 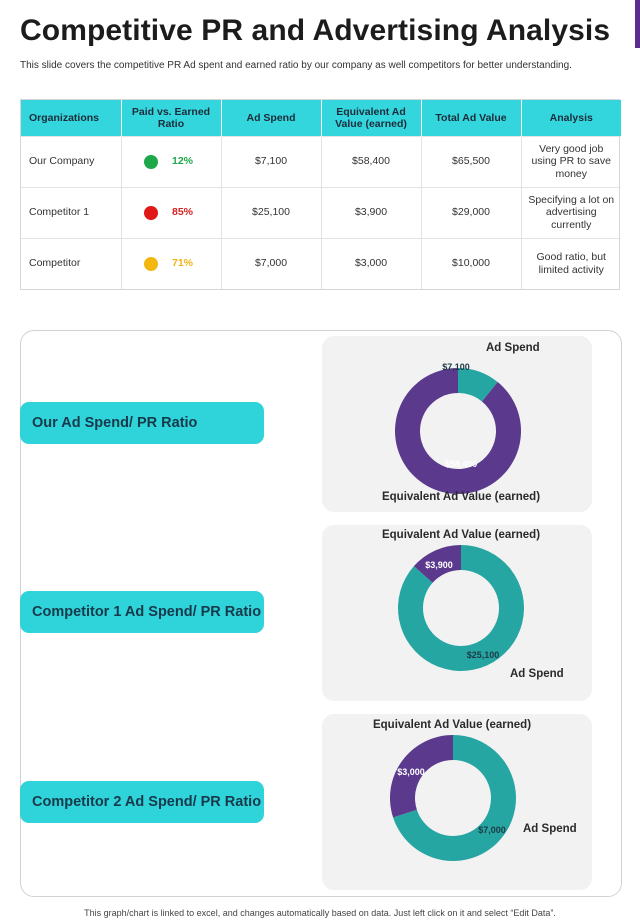 What do you see at coordinates (171, 118) in the screenshot?
I see `column-header-ratio: Paid vs. Earned Ratio` at bounding box center [171, 118].